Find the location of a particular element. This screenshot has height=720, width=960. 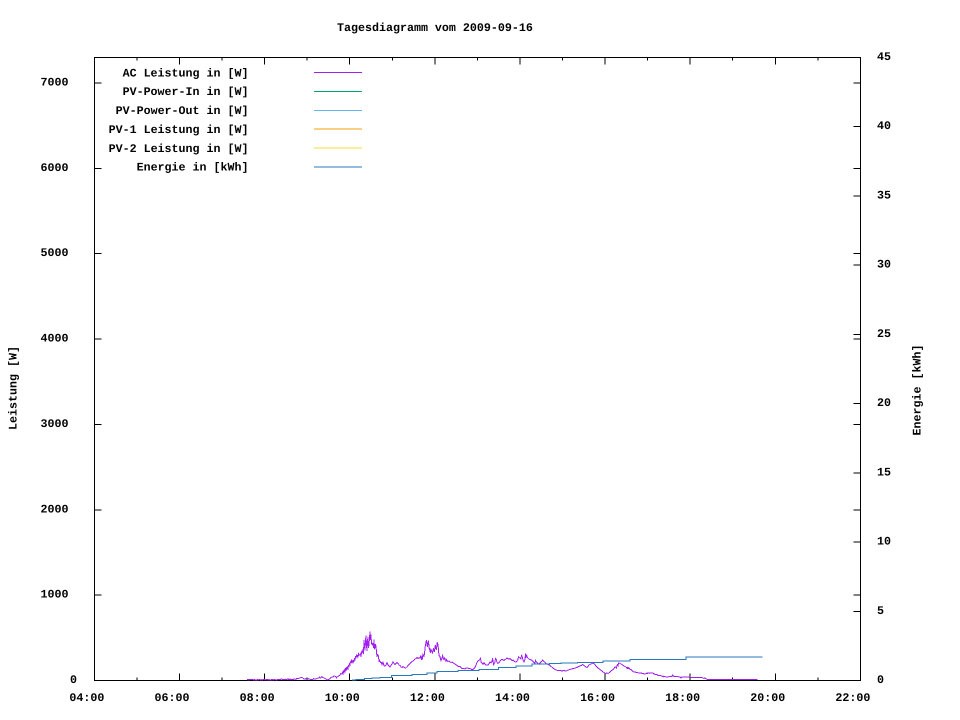

svg-text: 20:00 is located at coordinates (767, 698).